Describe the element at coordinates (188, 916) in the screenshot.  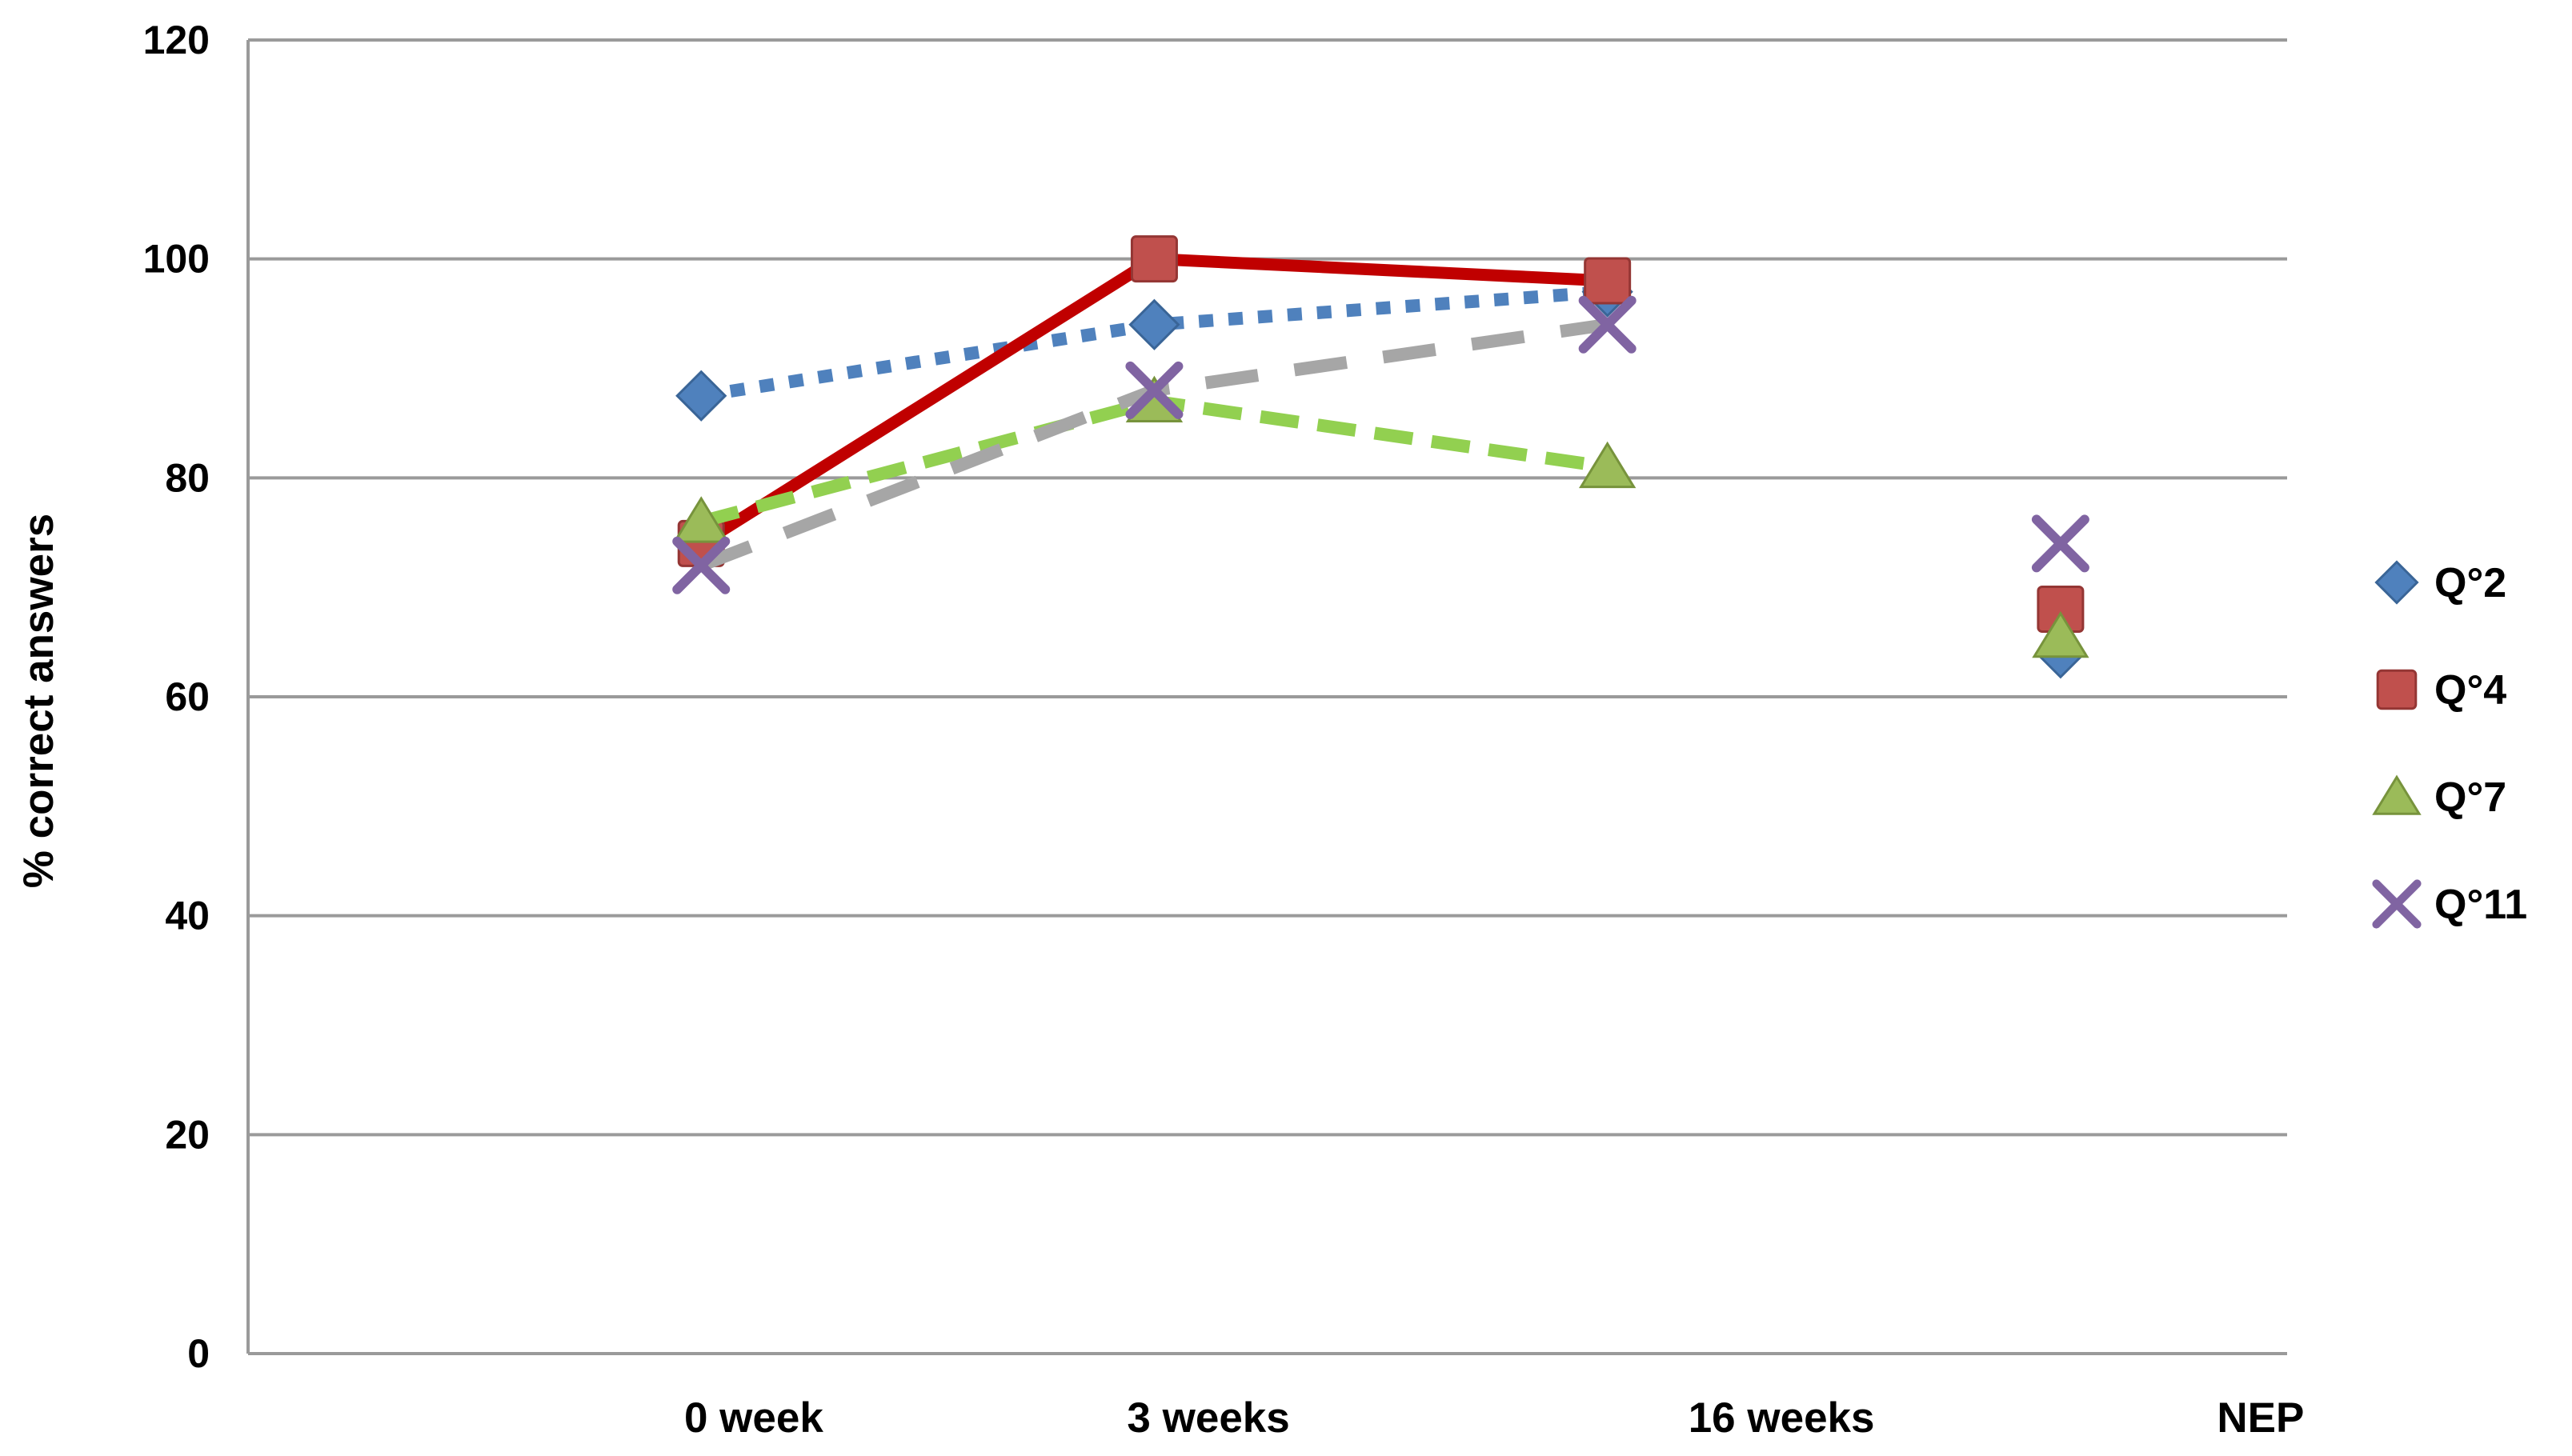
I see `y-tick-label-40: 40` at that location.